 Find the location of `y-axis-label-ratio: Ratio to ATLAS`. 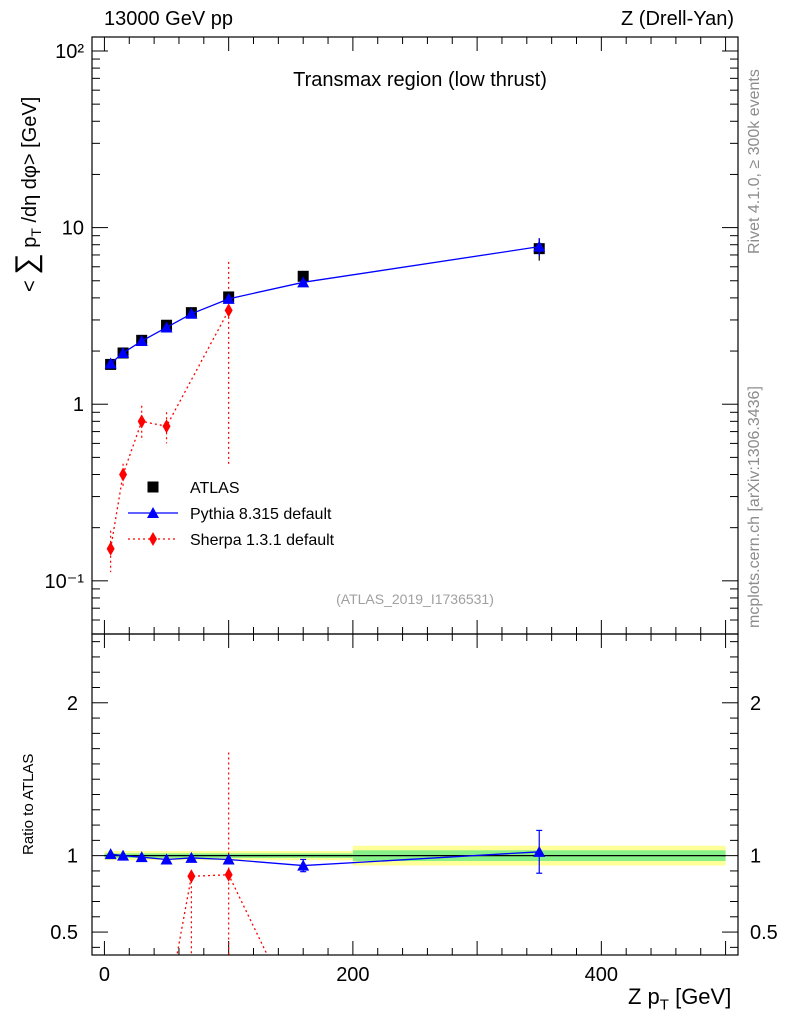

y-axis-label-ratio: Ratio to ATLAS is located at coordinates (28, 804).